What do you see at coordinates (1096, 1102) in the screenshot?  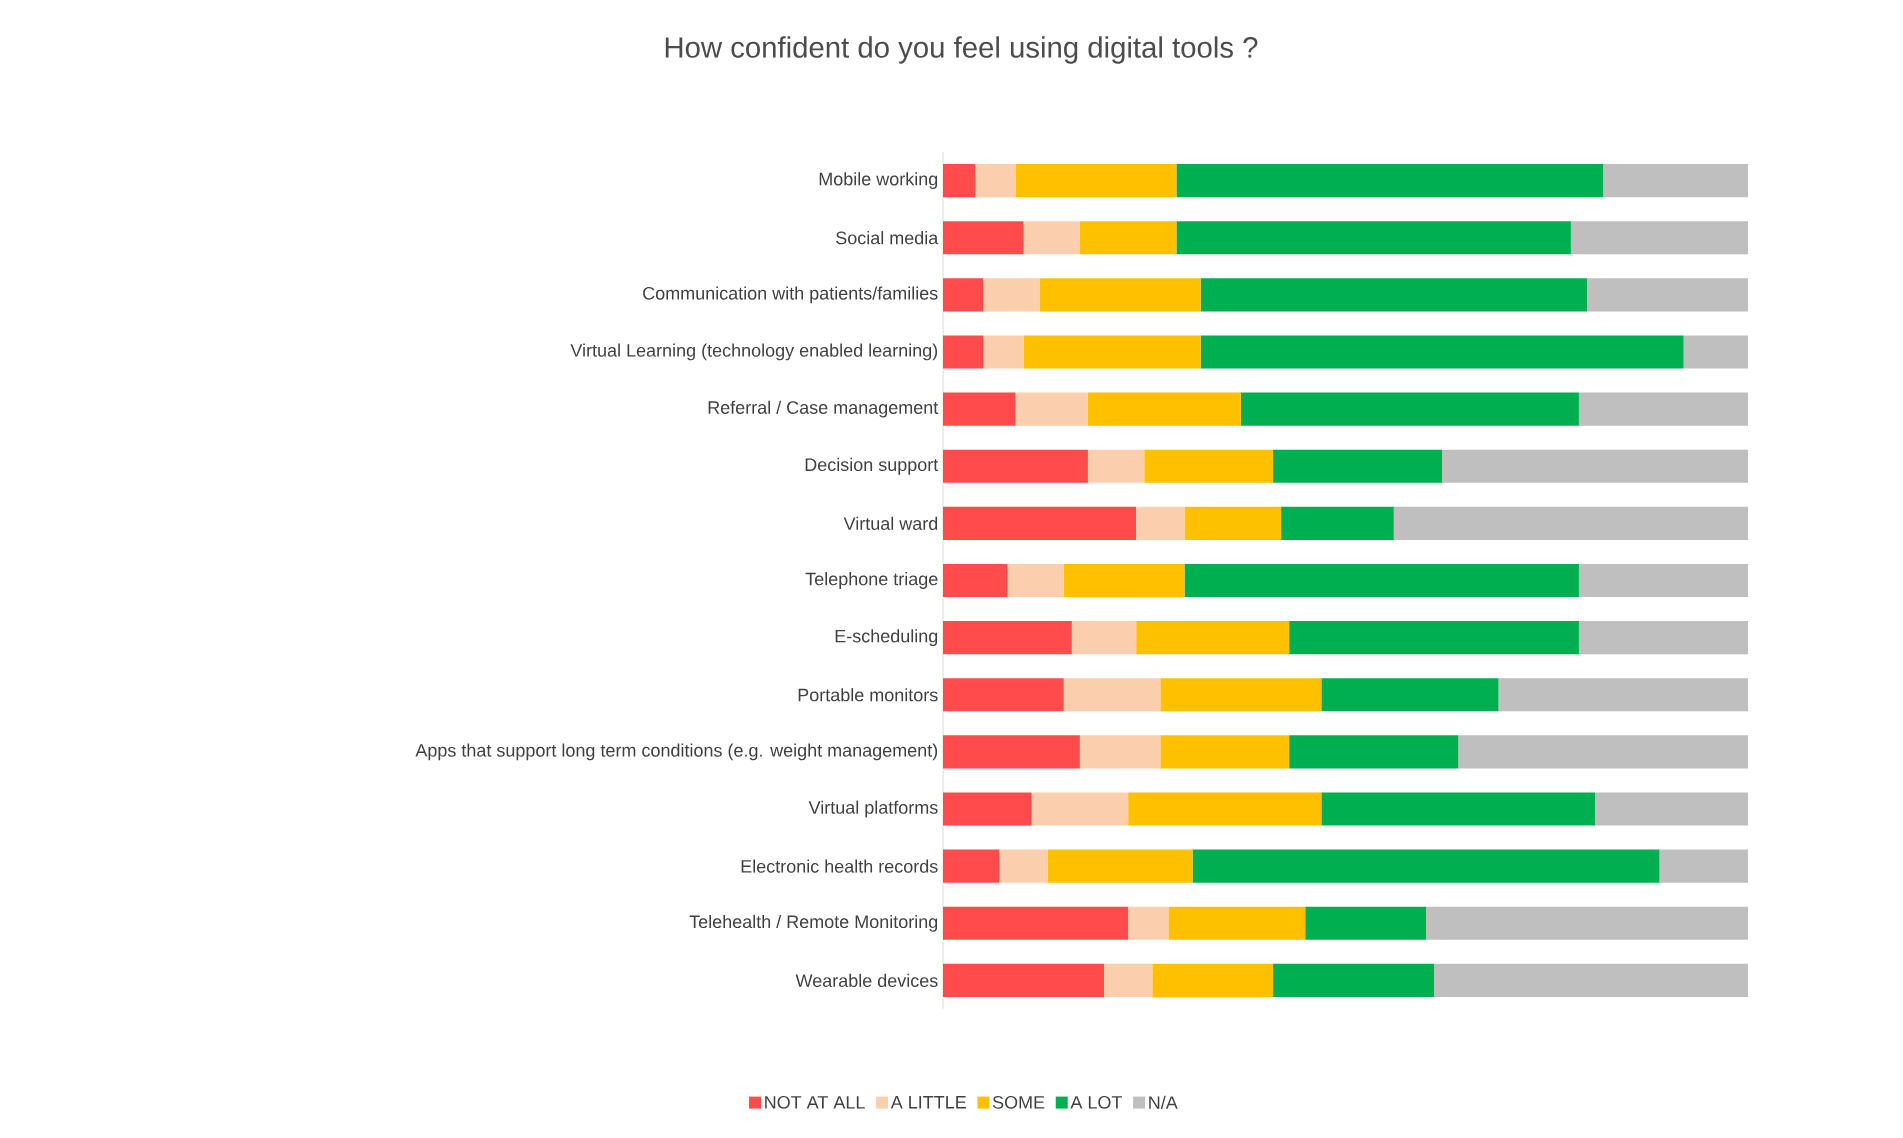 I see `legend-label: A LOT` at bounding box center [1096, 1102].